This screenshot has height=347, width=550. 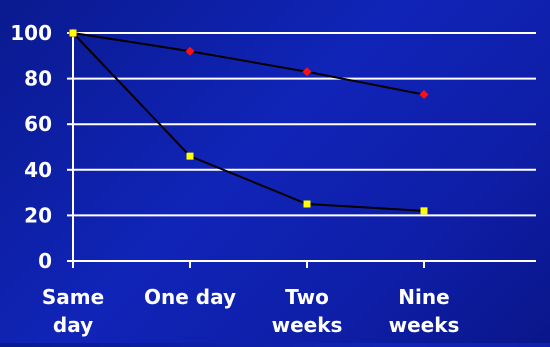 What do you see at coordinates (31, 33) in the screenshot?
I see `y-tick-label-100: 100` at bounding box center [31, 33].